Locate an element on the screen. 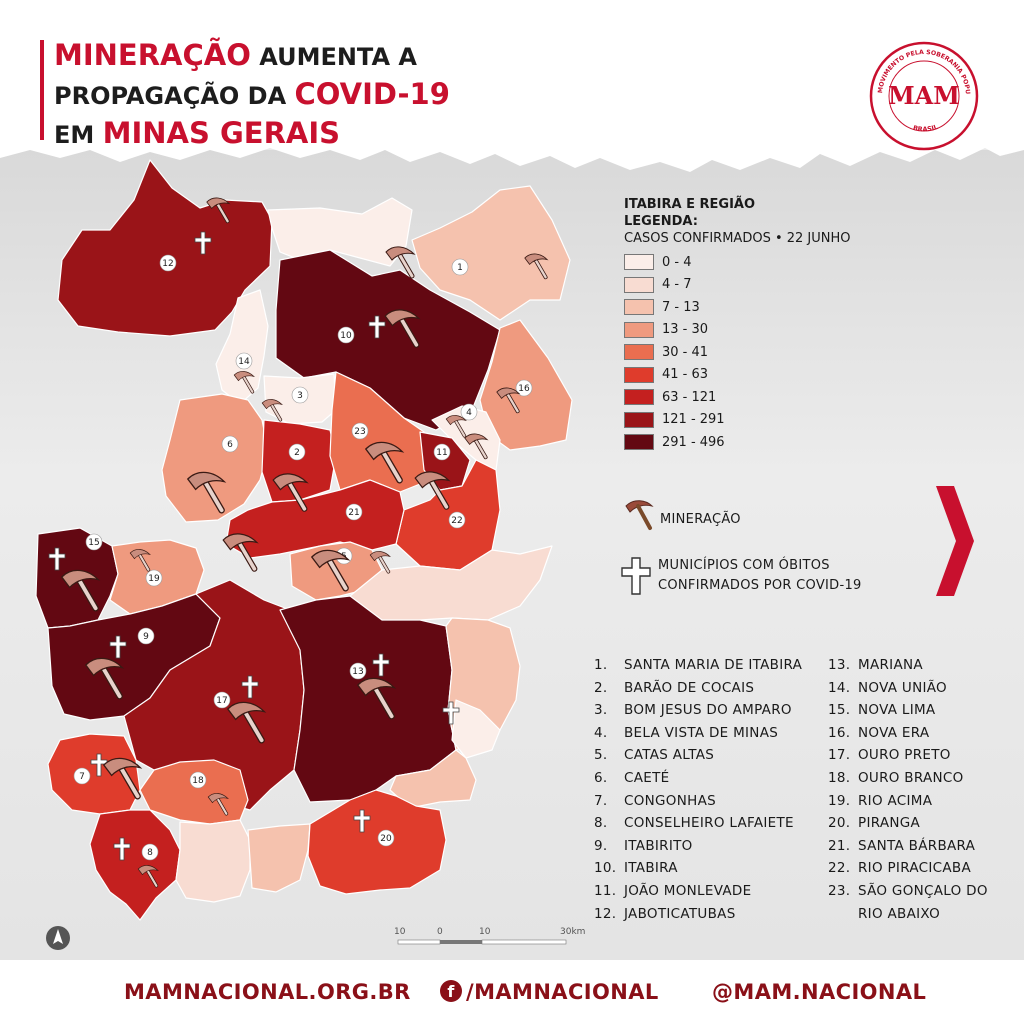 This screenshot has height=1024, width=1024. municipality-number: 19. is located at coordinates (839, 800).